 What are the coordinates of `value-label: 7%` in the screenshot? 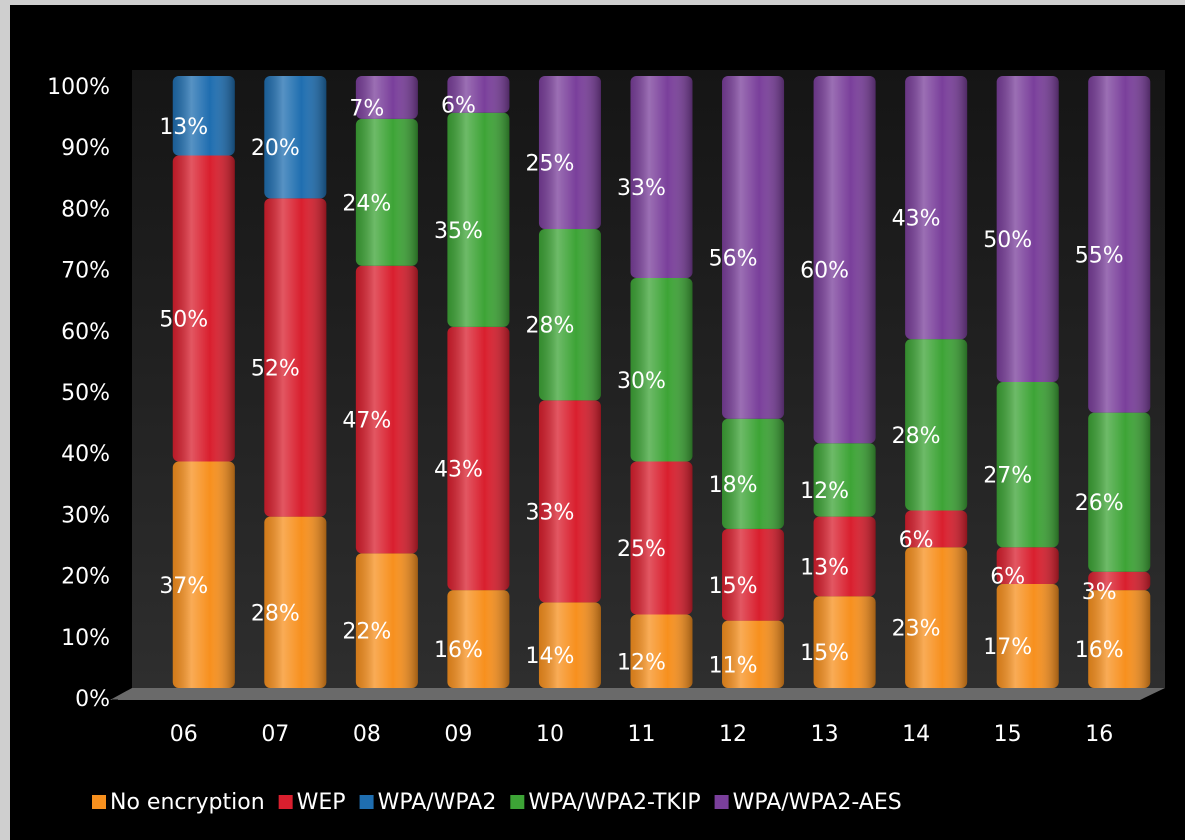 It's located at (366, 108).